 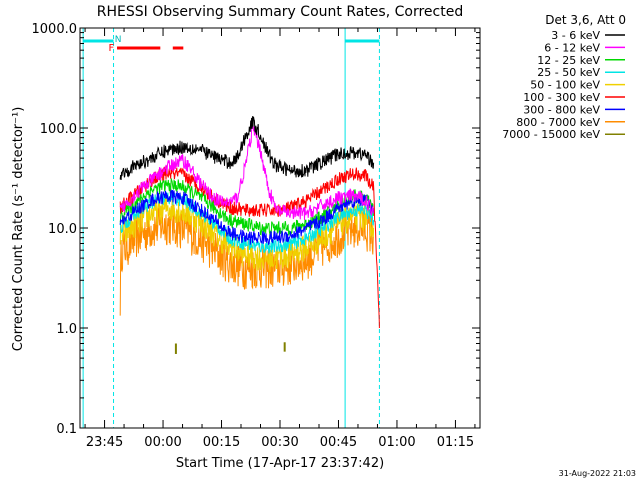 I want to click on x-tick-label: 00:30, so click(x=279, y=442).